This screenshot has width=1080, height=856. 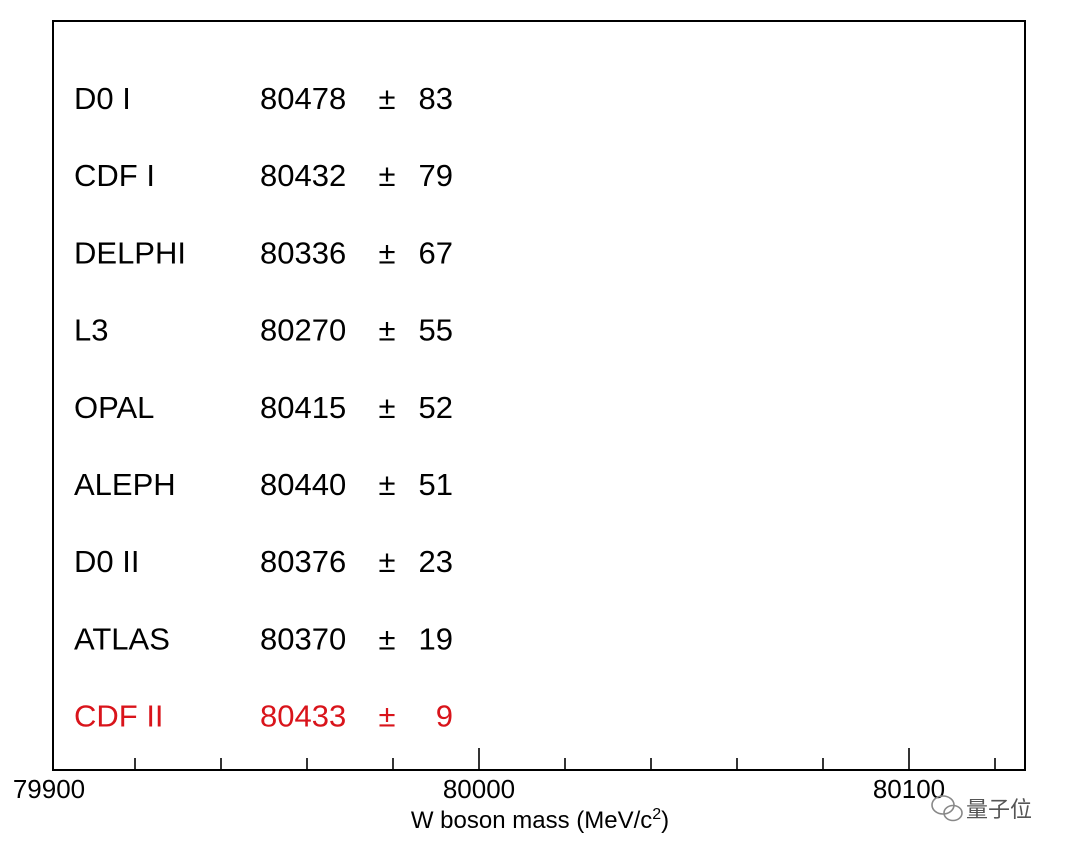 What do you see at coordinates (436, 252) in the screenshot?
I see `mass-uncertainty: 67` at bounding box center [436, 252].